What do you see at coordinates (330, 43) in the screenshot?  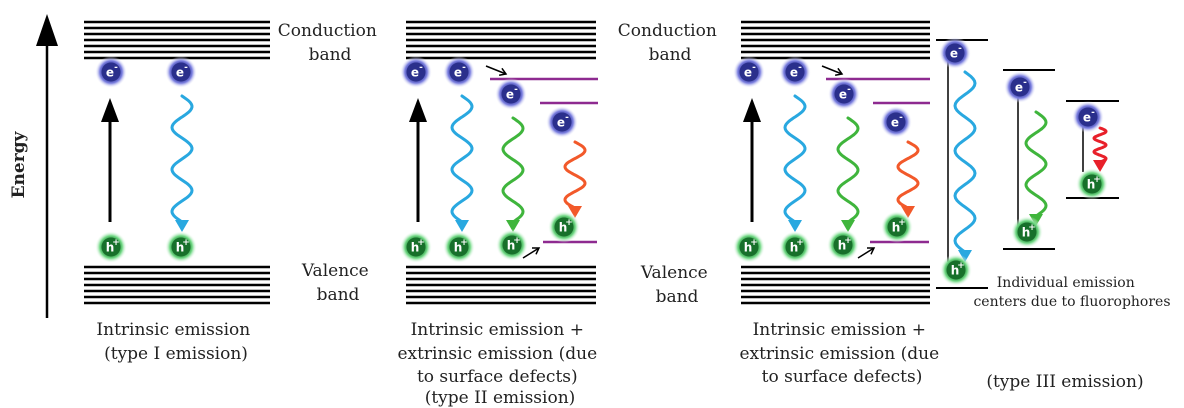 I see `conduction-band-label: Conduction band` at bounding box center [330, 43].